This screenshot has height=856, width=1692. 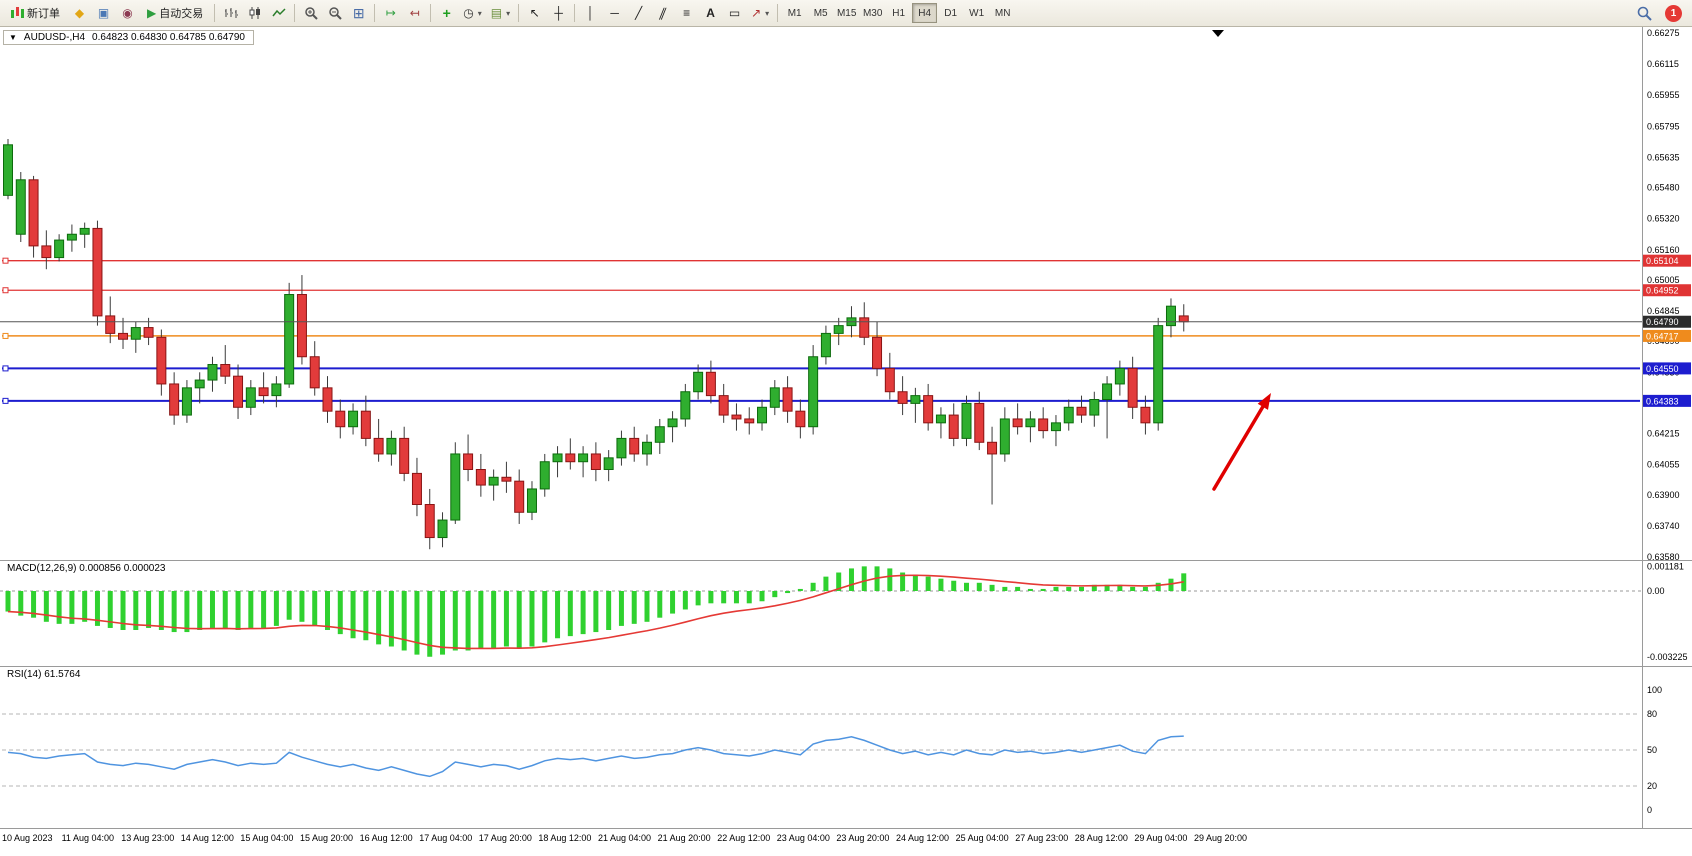 I want to click on svg-text: 17 Aug 20:00, so click(x=505, y=838).